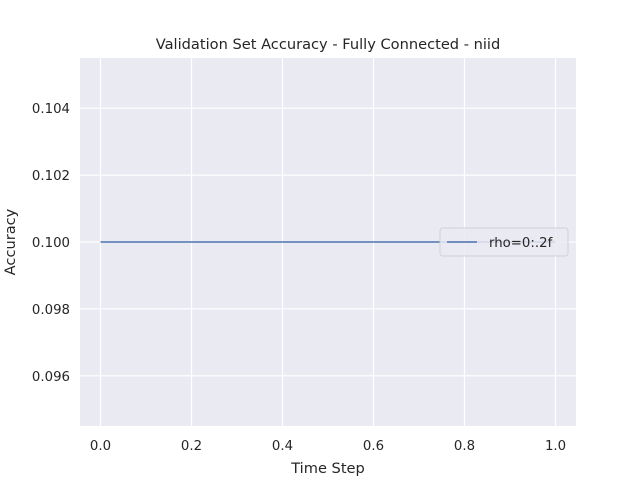 This screenshot has width=640, height=480. What do you see at coordinates (51, 310) in the screenshot?
I see `y-tick-label: 0.098` at bounding box center [51, 310].